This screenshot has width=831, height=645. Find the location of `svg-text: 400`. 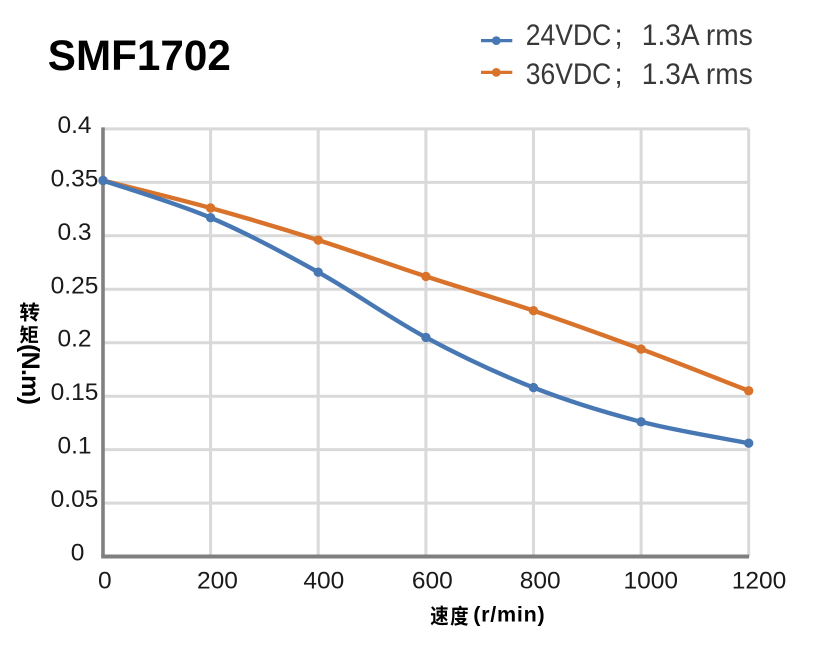

svg-text: 400 is located at coordinates (323, 581).